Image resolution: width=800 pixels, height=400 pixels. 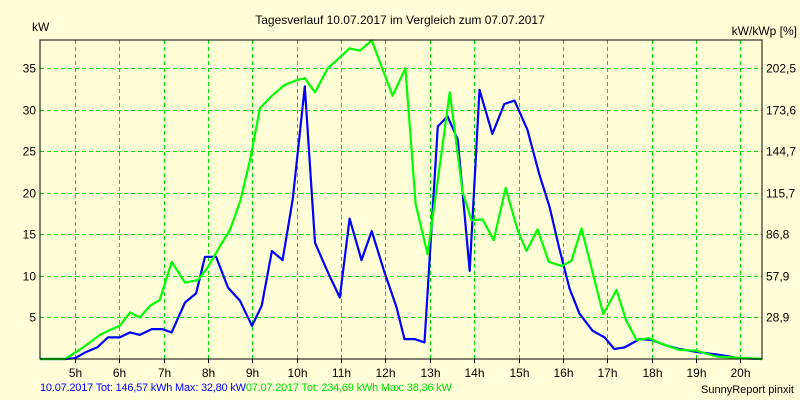 I want to click on y-tick-label-left: 20, so click(x=30, y=194).